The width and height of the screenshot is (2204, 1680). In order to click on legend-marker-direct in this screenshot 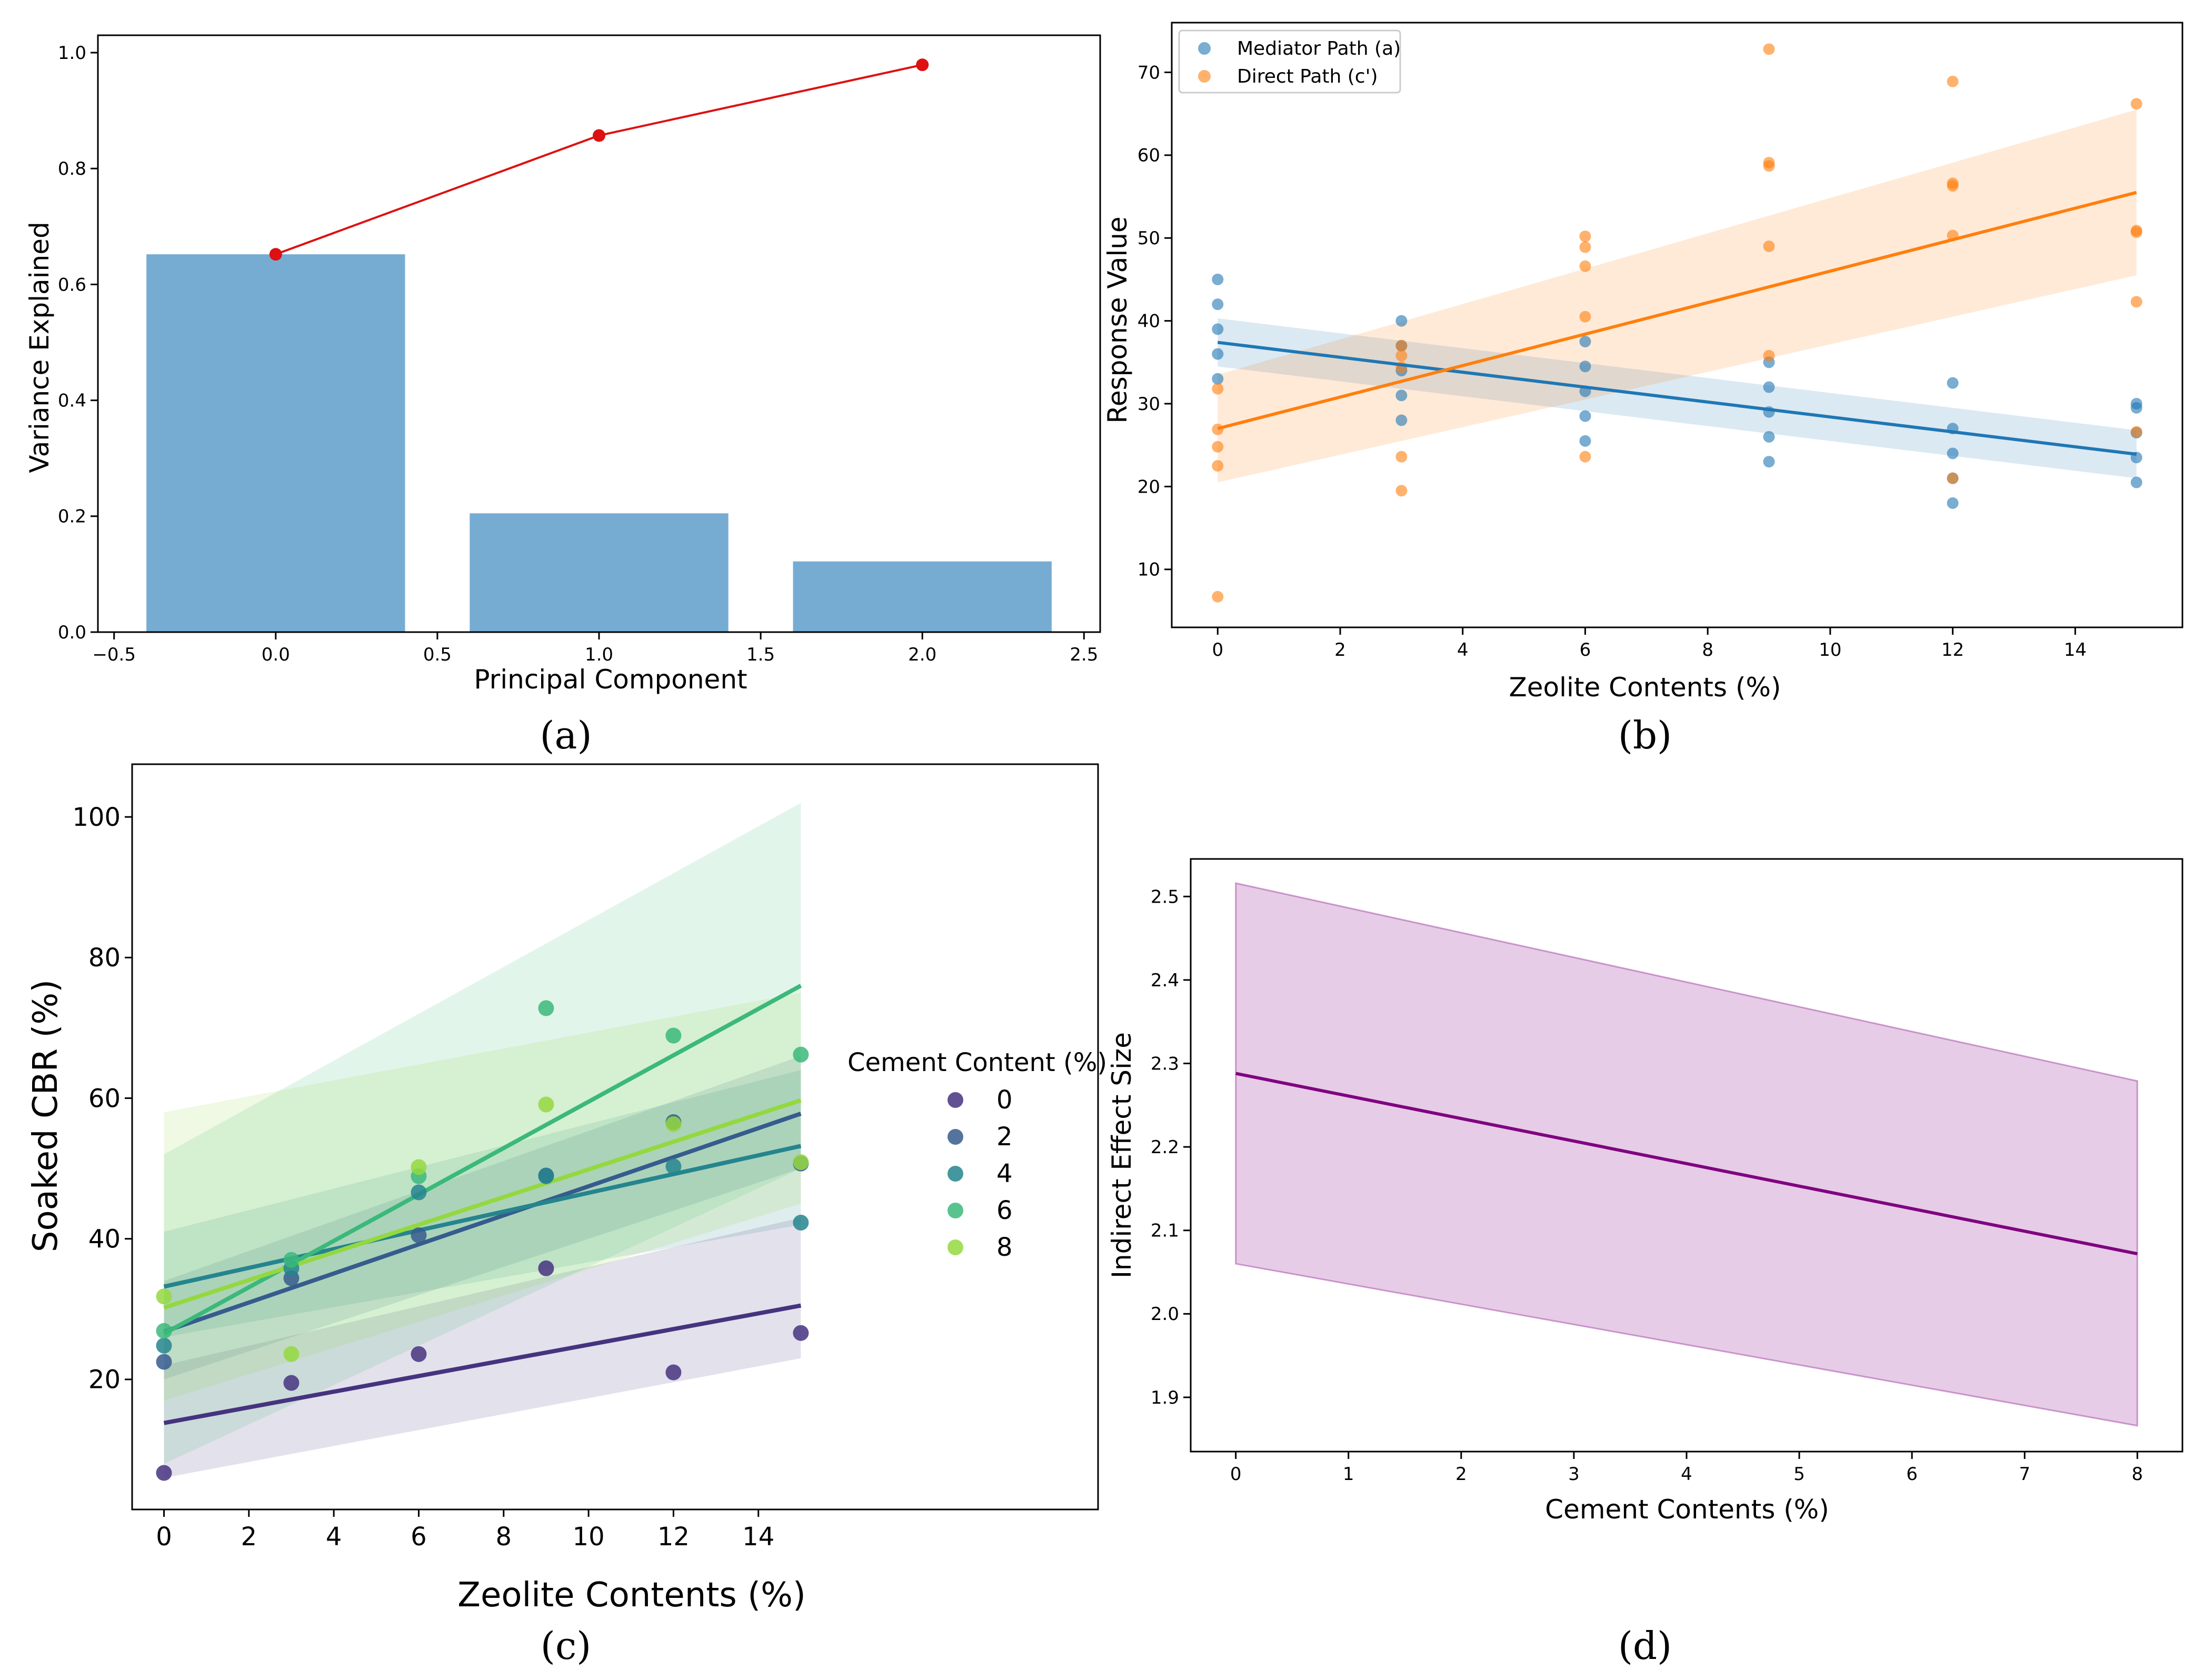, I will do `click(1204, 76)`.